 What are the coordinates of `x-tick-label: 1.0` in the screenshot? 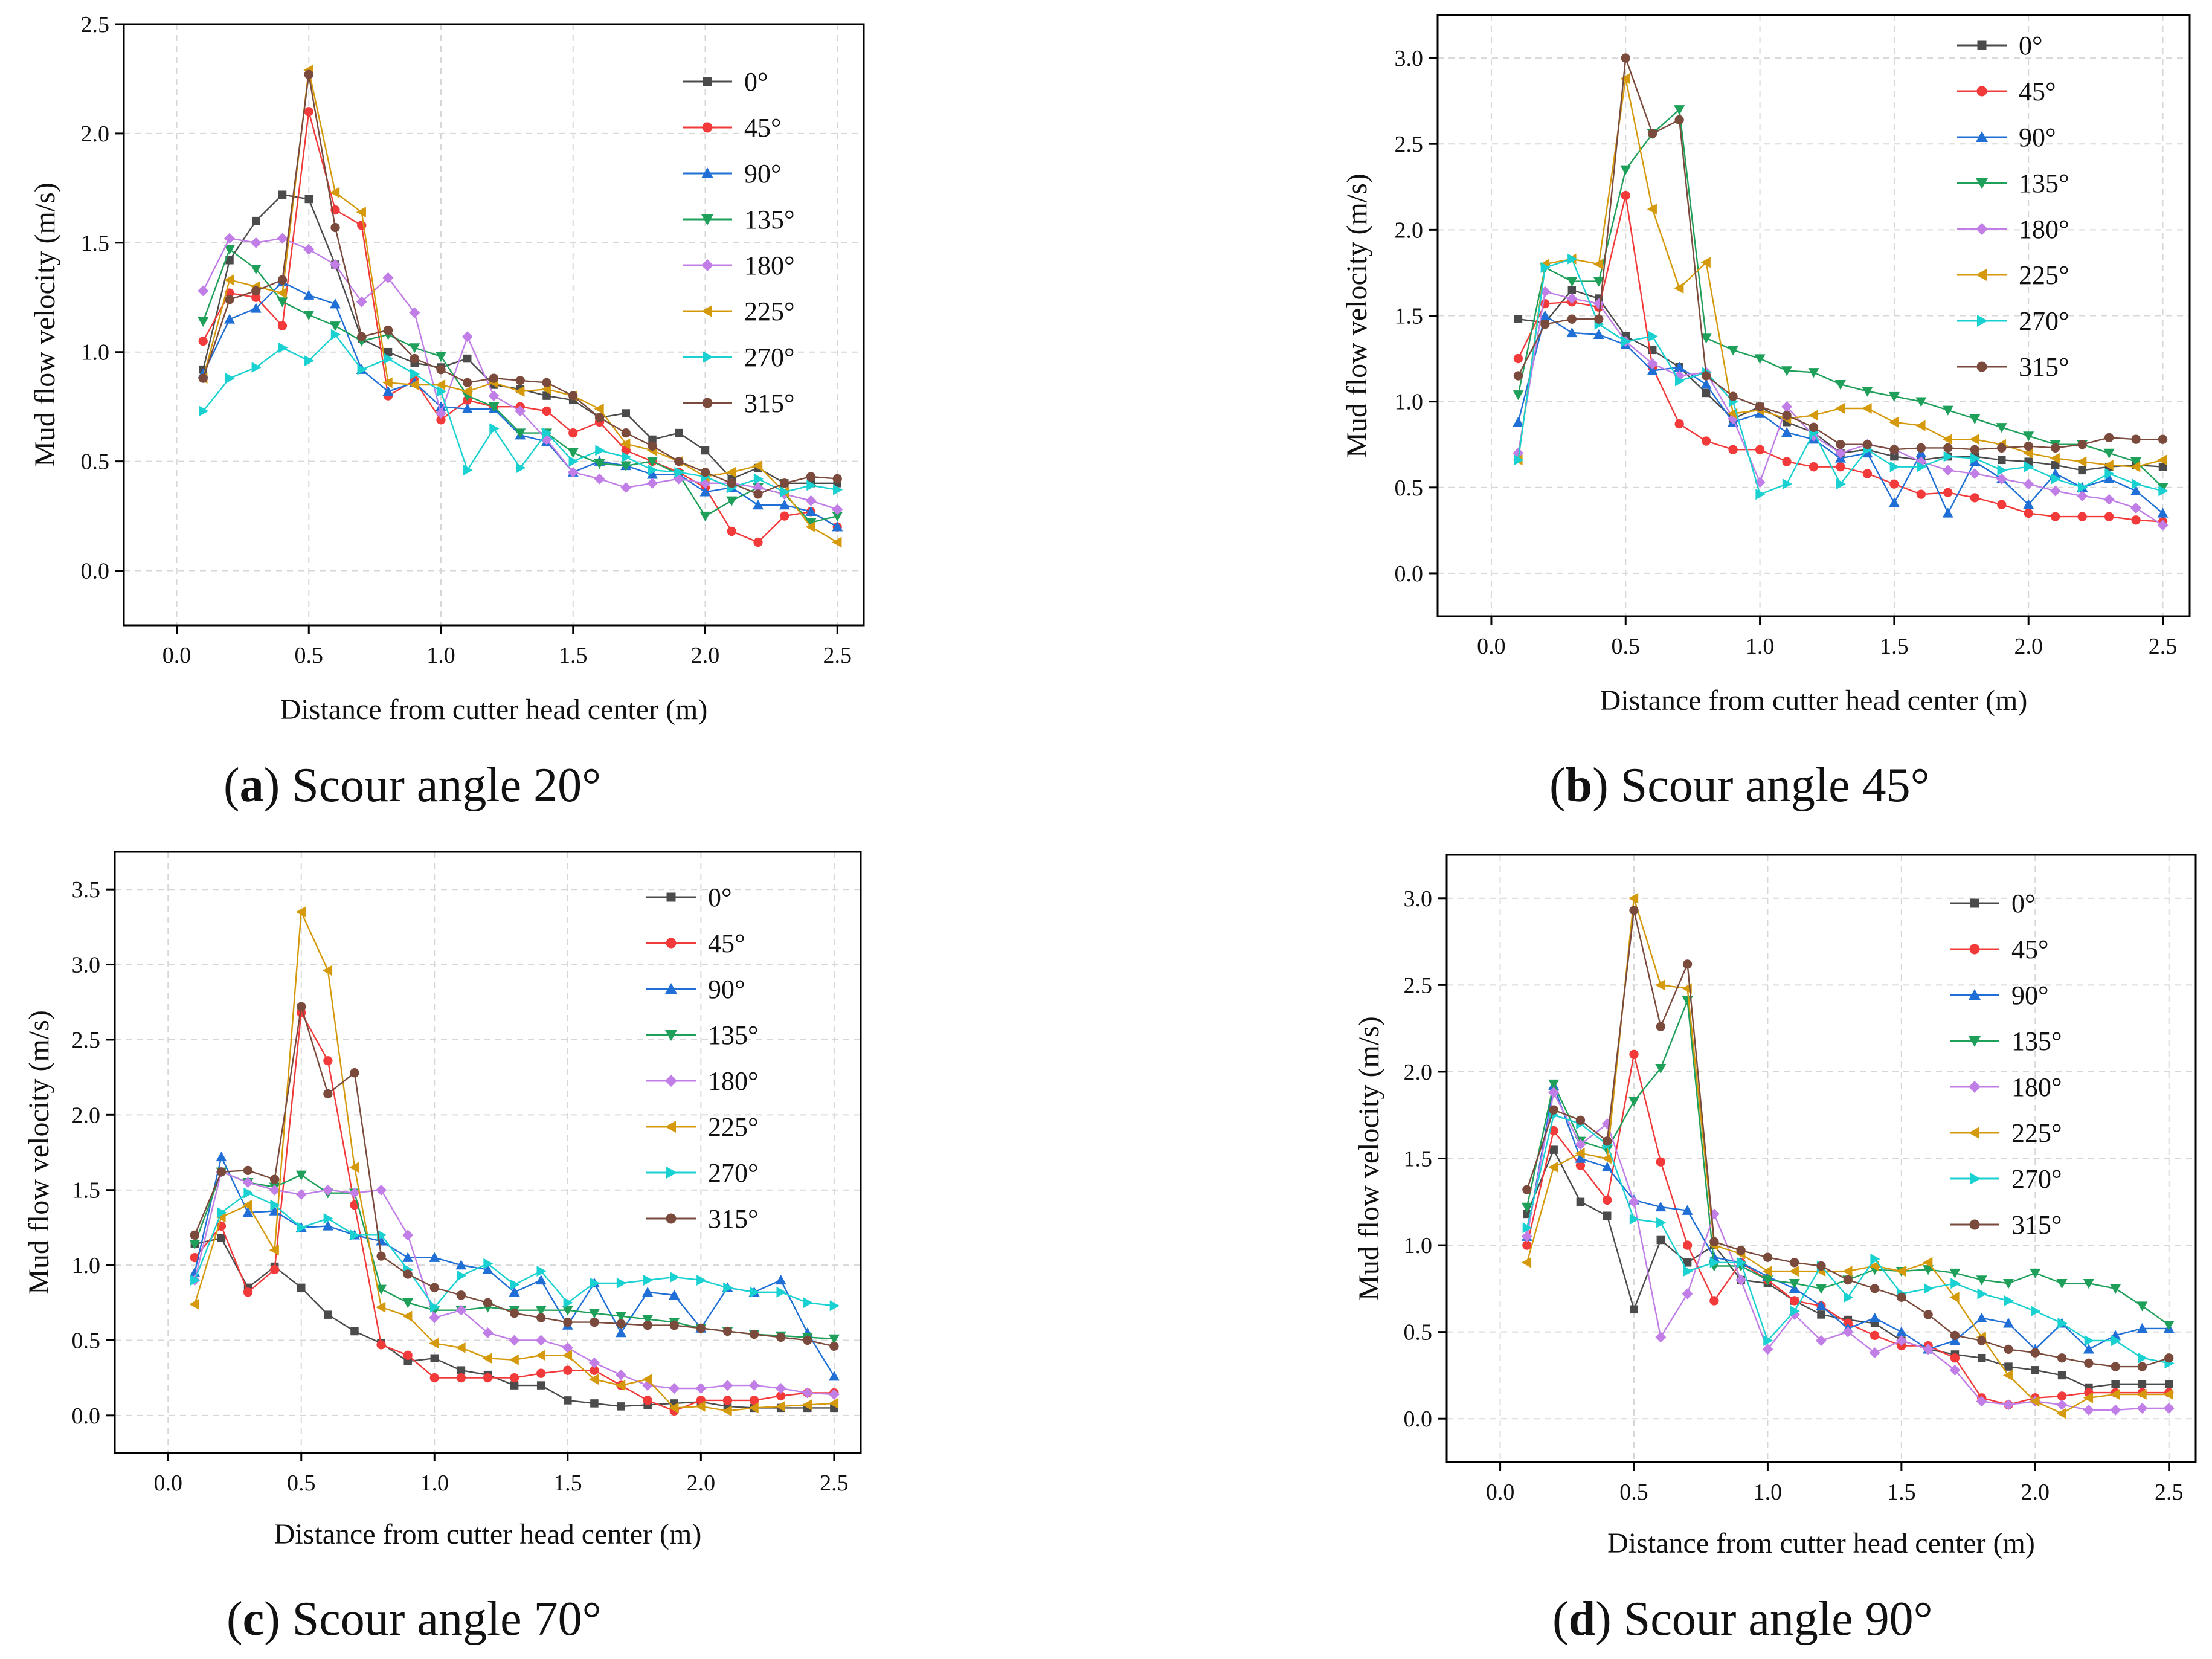 It's located at (1768, 1492).